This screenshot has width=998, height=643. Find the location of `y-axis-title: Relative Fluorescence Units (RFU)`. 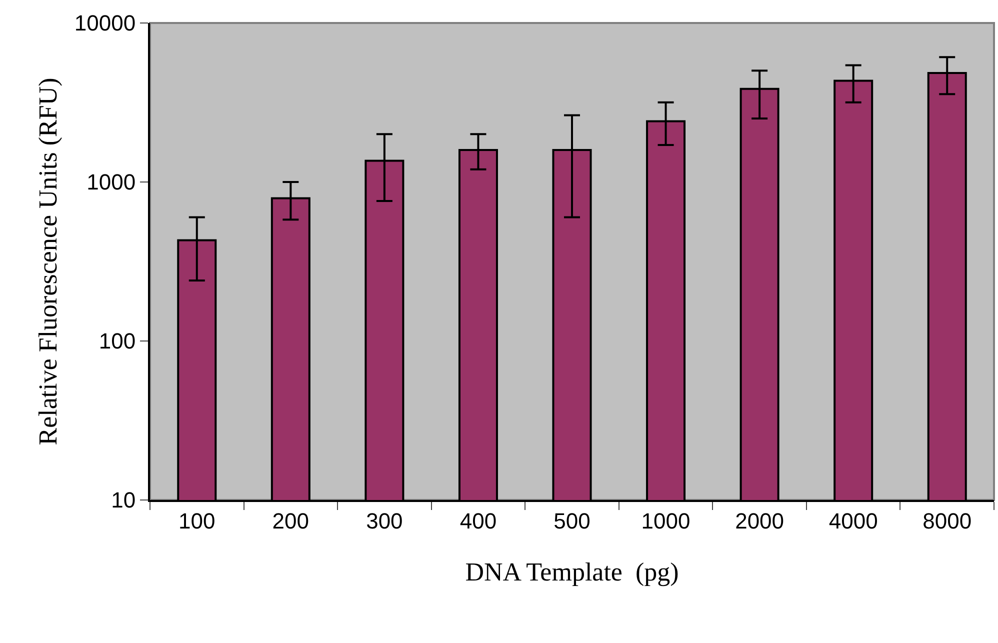

y-axis-title: Relative Fluorescence Units (RFU) is located at coordinates (47, 262).